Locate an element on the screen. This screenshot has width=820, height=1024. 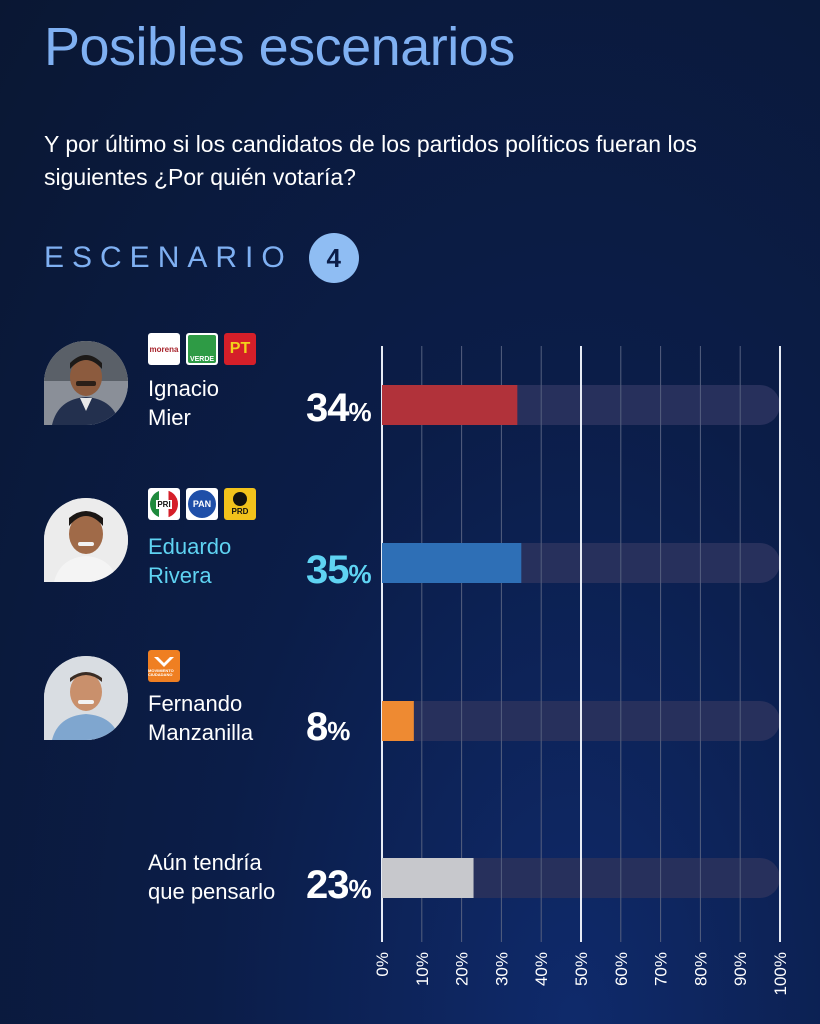
prd-logo-icon: PRD is located at coordinates (240, 504).